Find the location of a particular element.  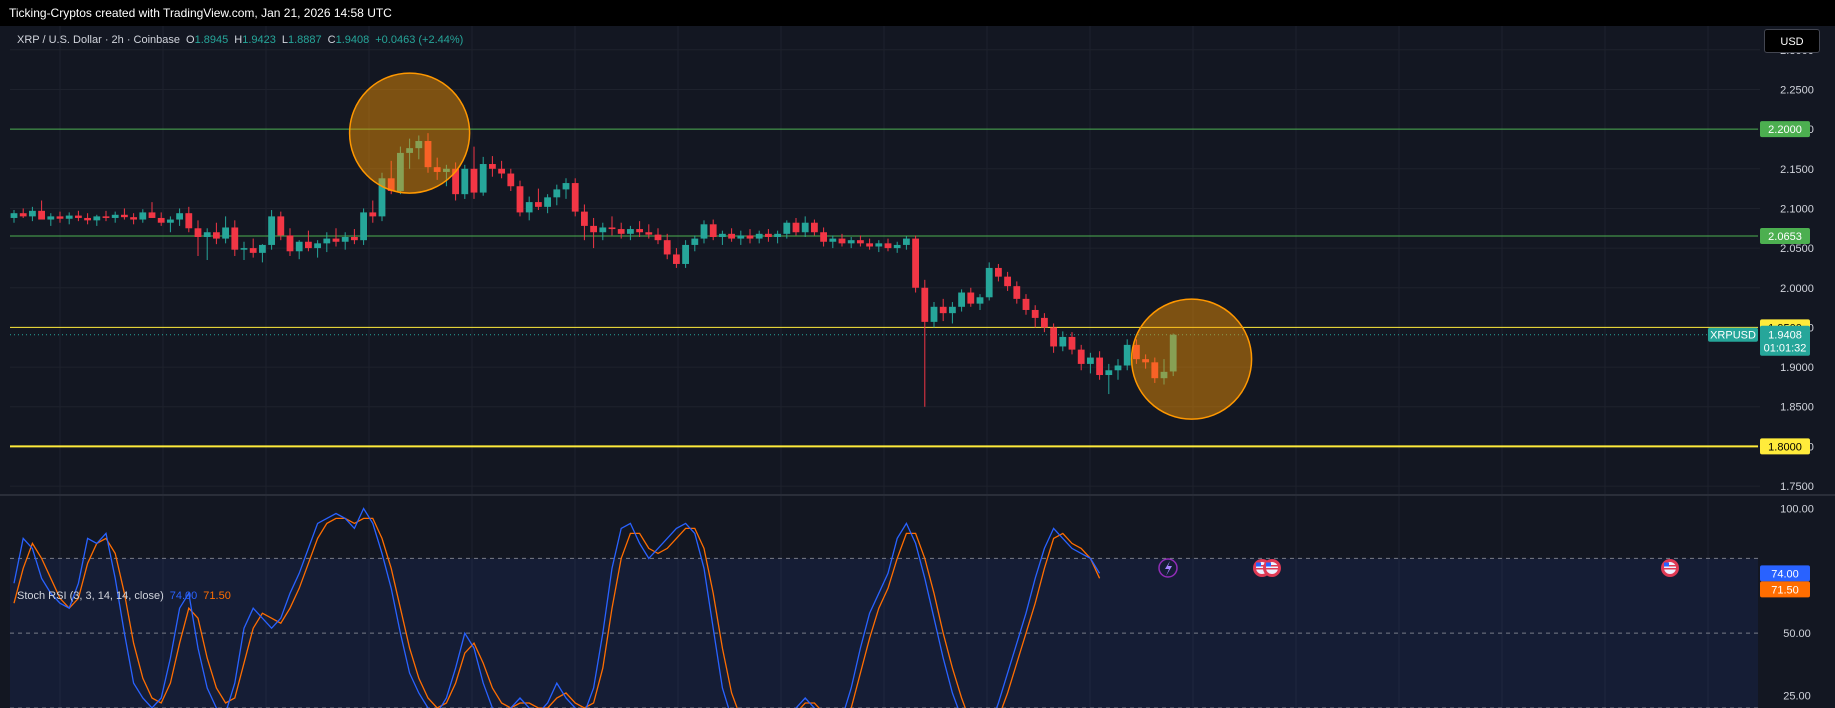

event-markers is located at coordinates (1418, 568).